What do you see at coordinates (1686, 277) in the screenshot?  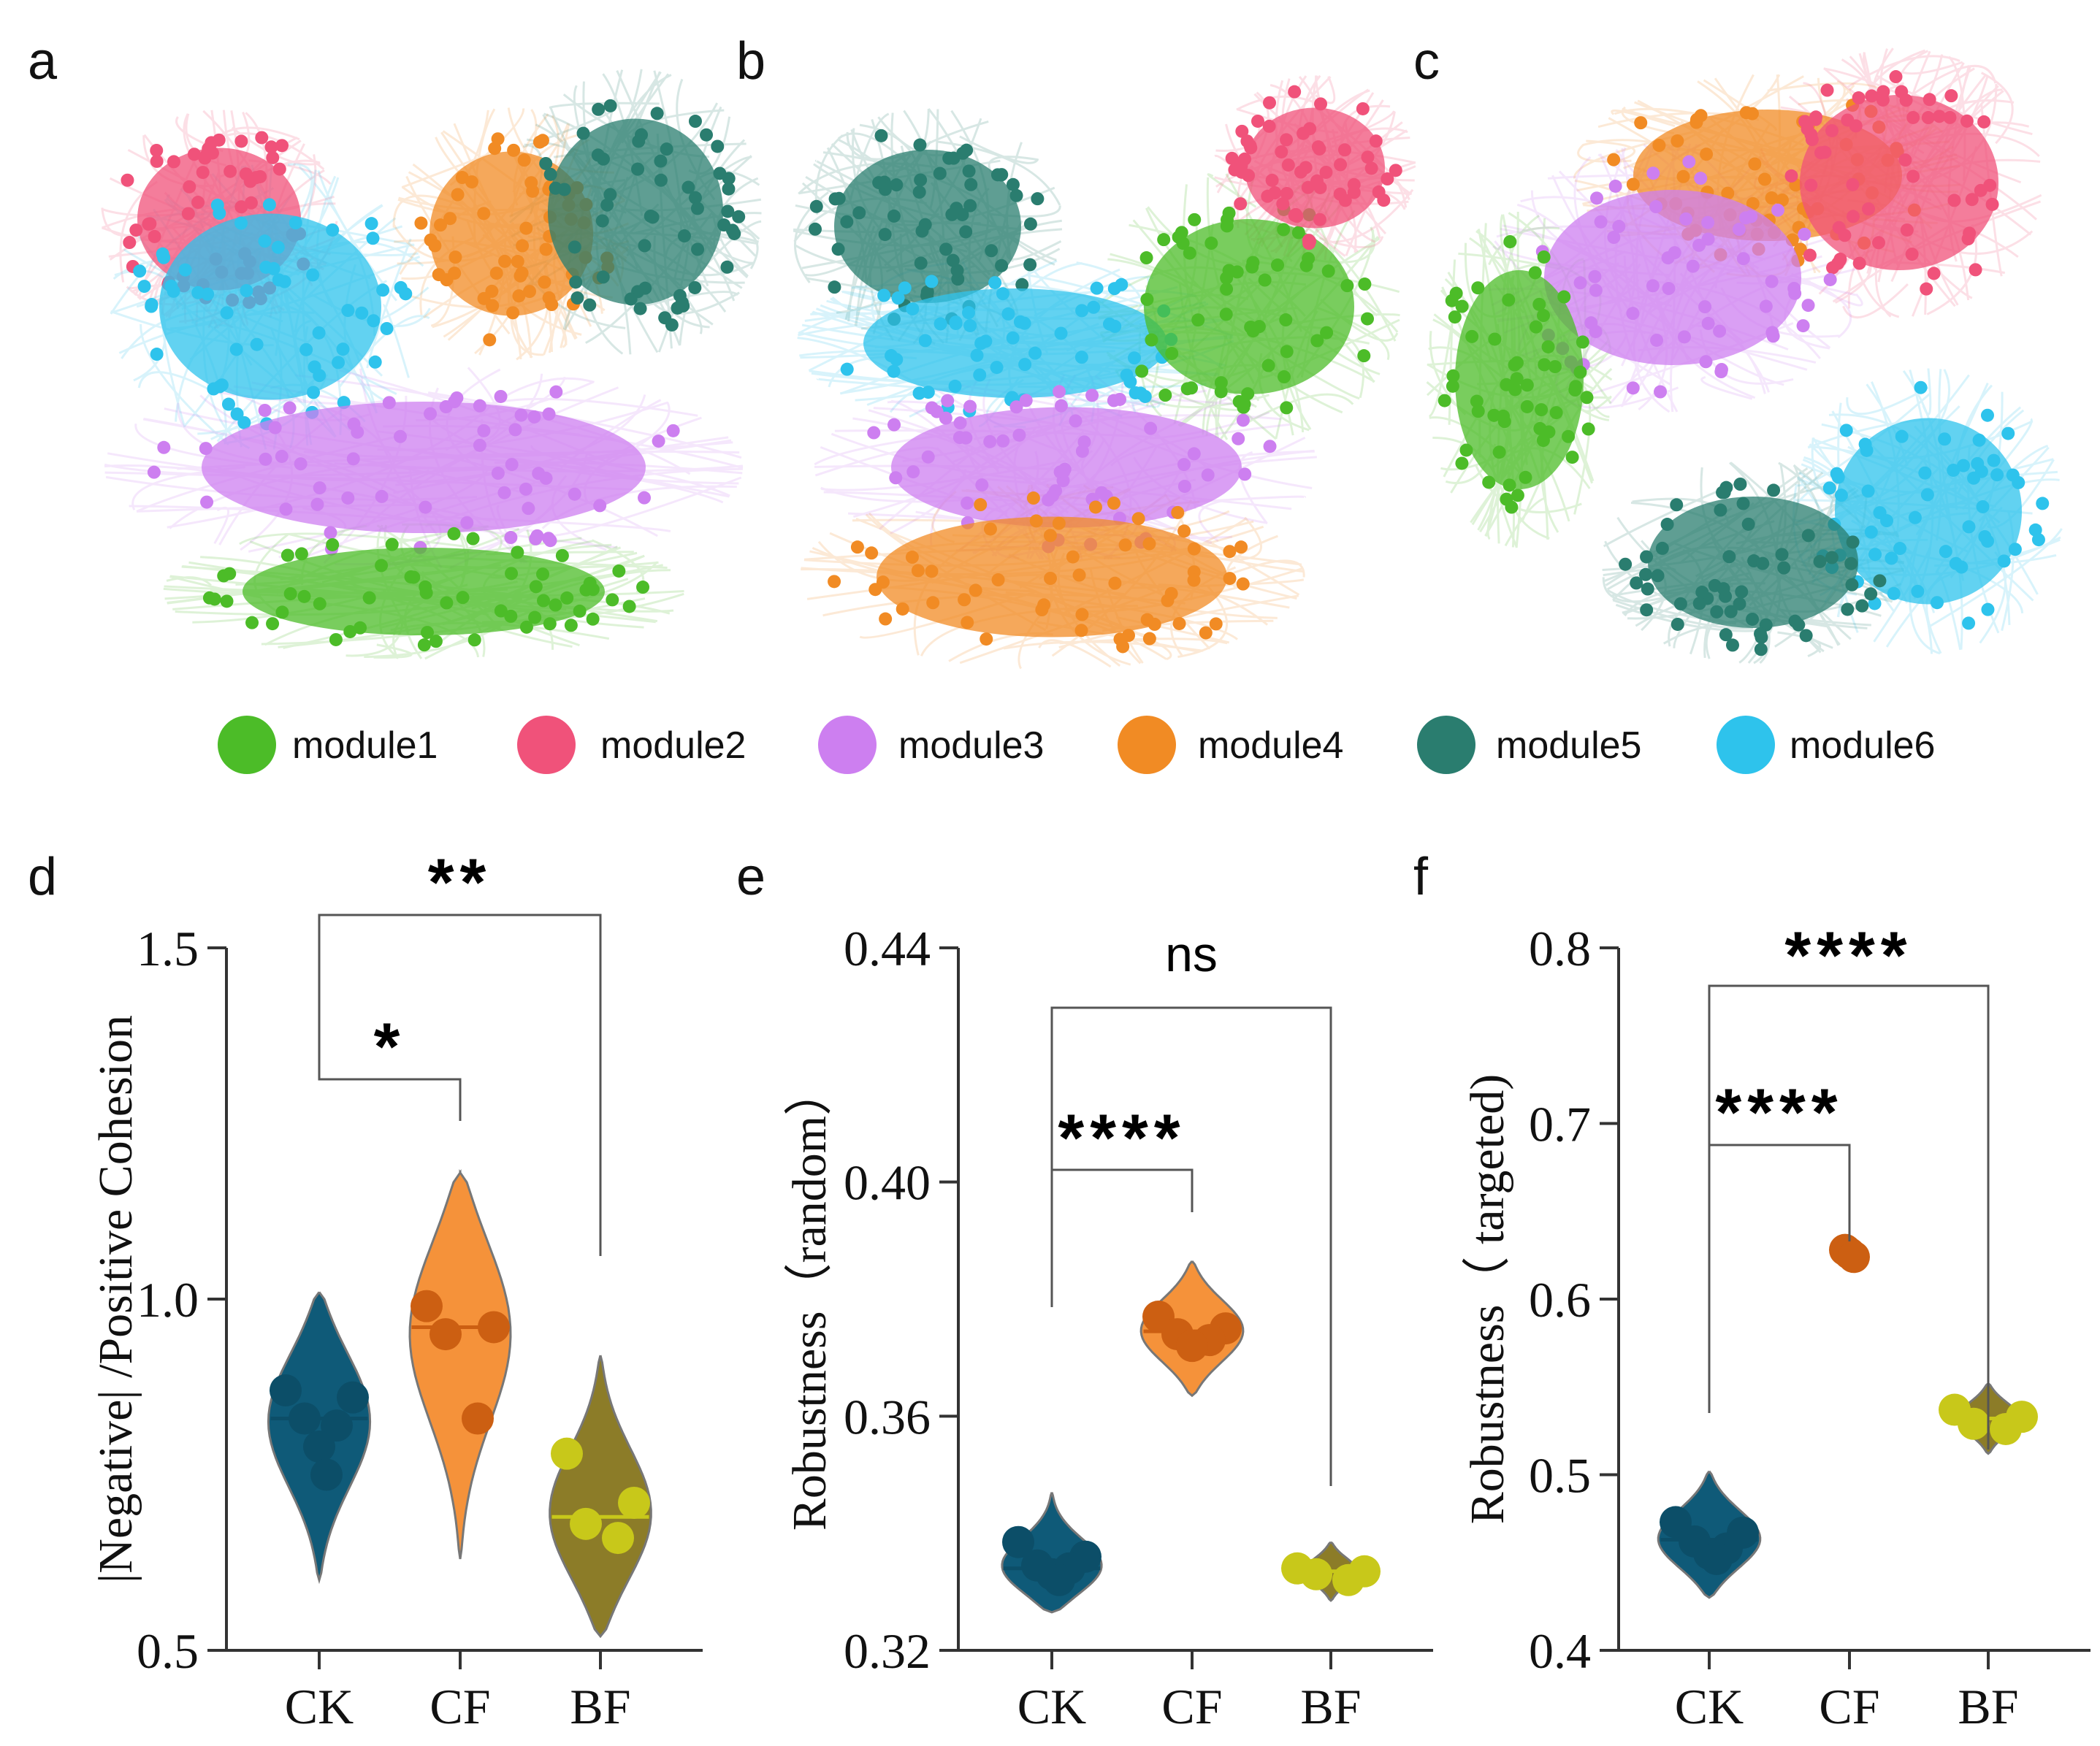 I see `network-nodes-module3` at bounding box center [1686, 277].